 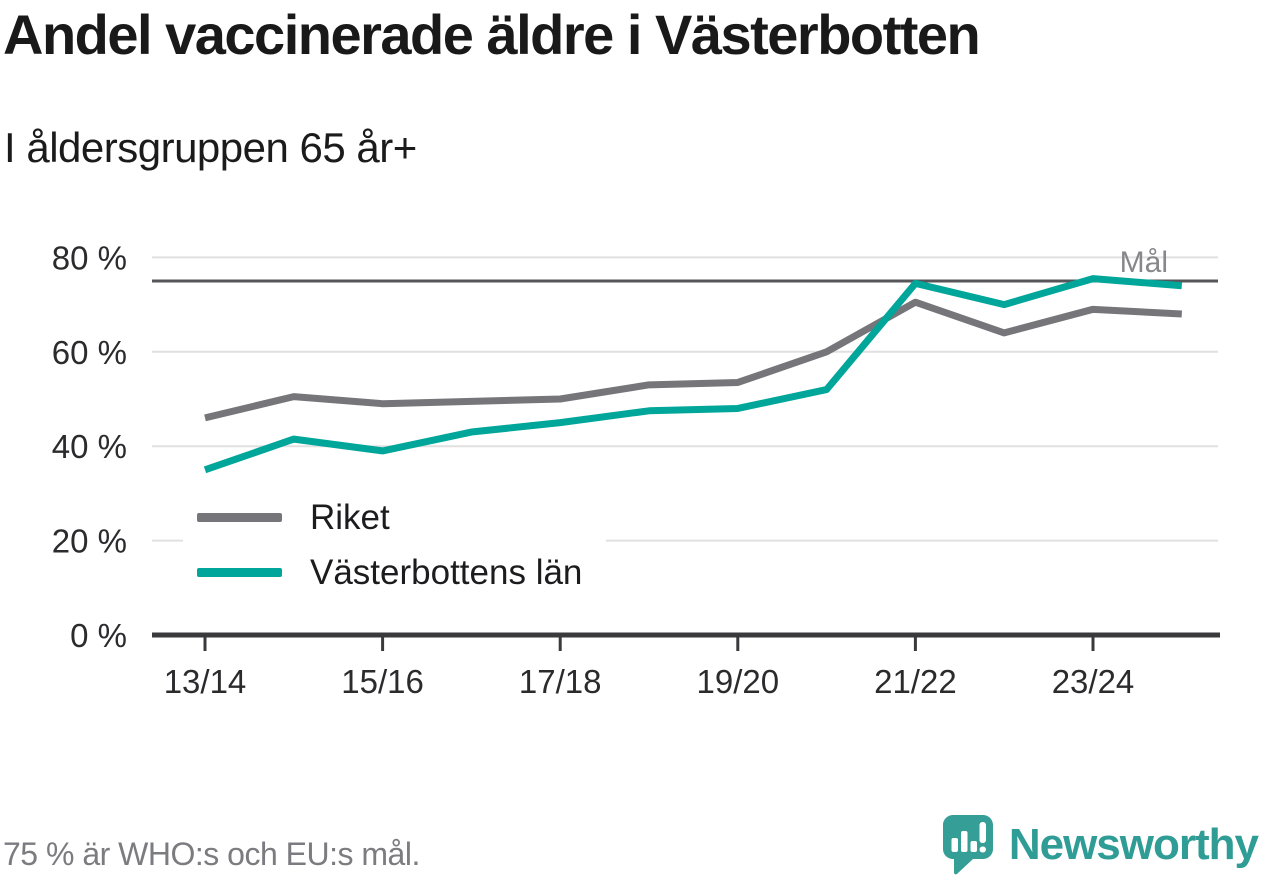 I want to click on newsworthy-logo: Newsworthy, so click(x=1100, y=845).